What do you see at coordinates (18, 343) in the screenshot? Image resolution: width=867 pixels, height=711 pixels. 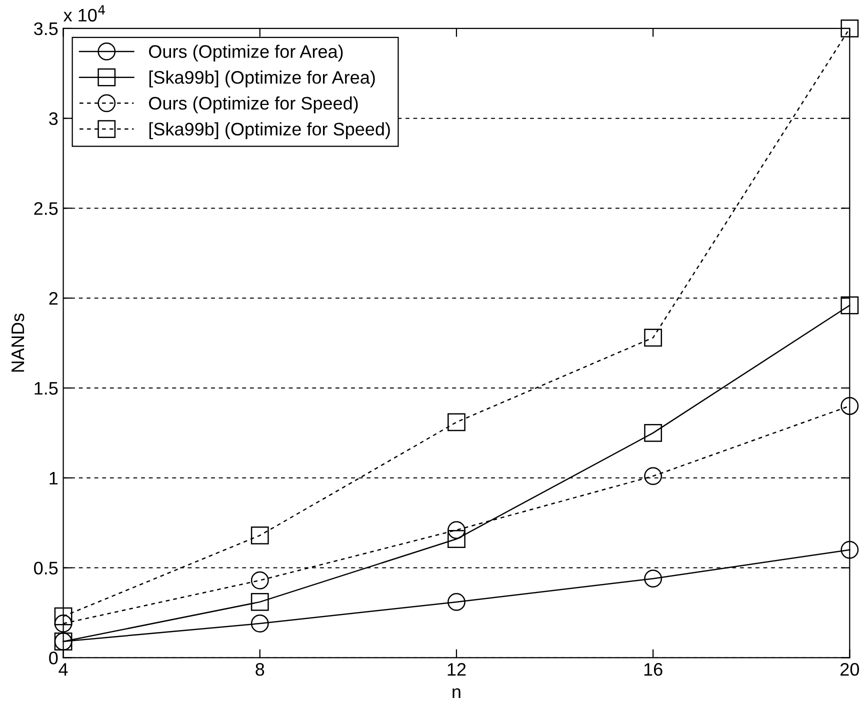 I see `y-axis-title: NANDs` at bounding box center [18, 343].